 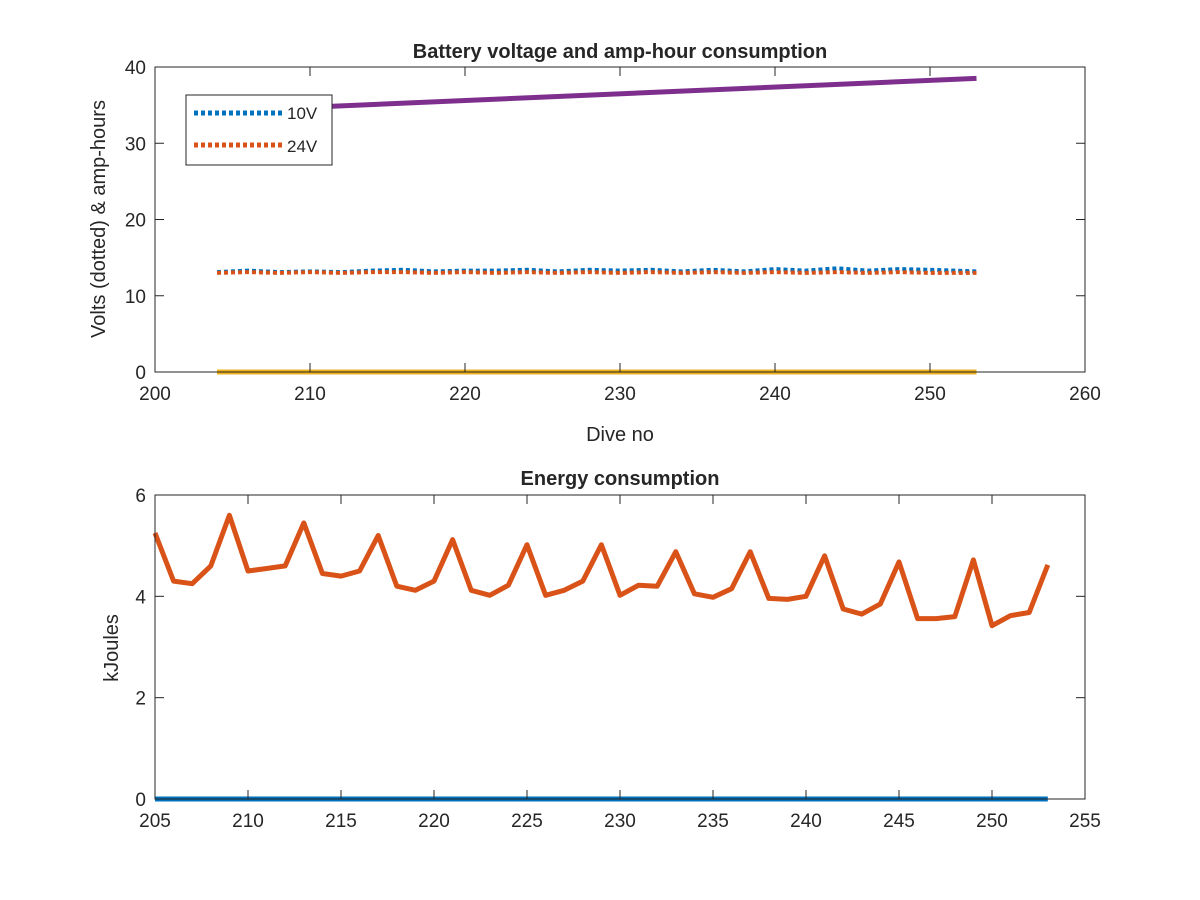 I want to click on legend-label-10v: 10V, so click(x=302, y=113).